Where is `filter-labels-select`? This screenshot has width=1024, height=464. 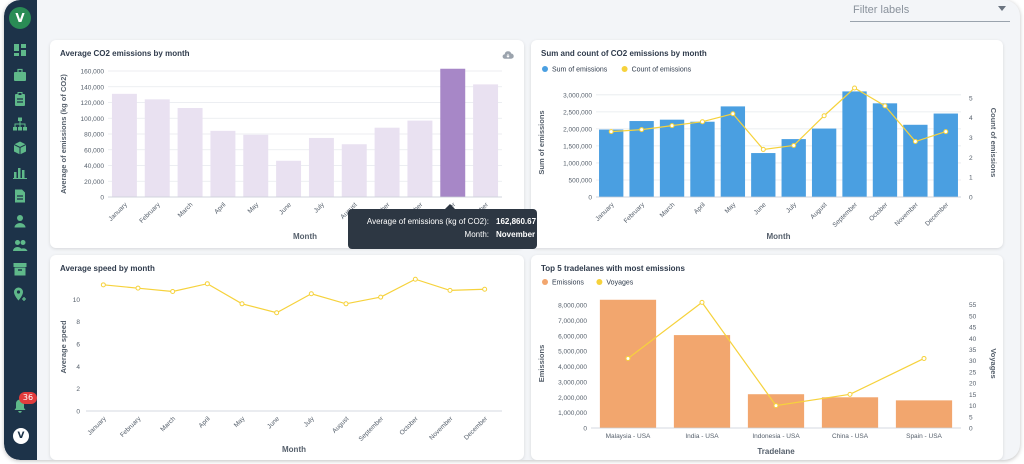
filter-labels-select is located at coordinates (930, 11).